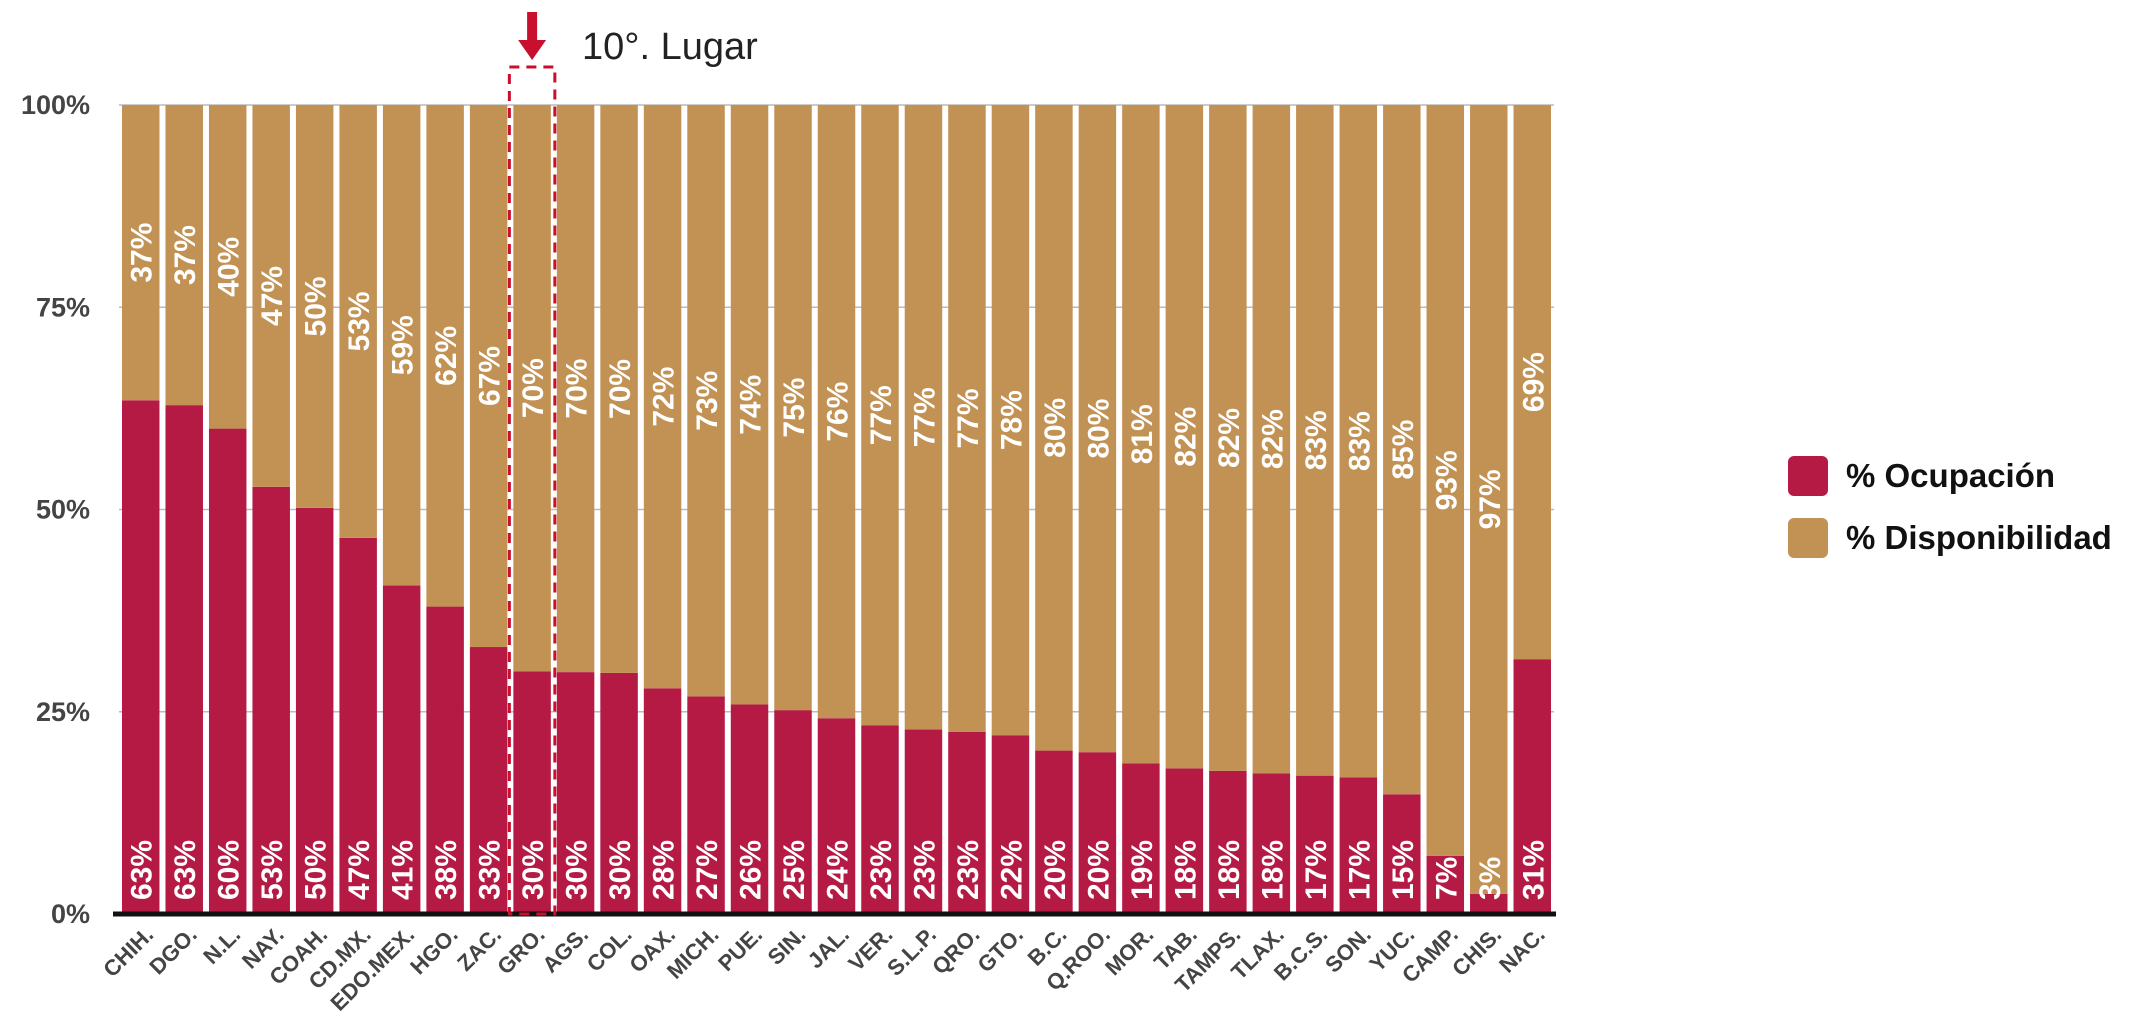 The width and height of the screenshot is (2141, 1035). Describe the element at coordinates (881, 870) in the screenshot. I see `data-label-ocupacion: 23%` at that location.